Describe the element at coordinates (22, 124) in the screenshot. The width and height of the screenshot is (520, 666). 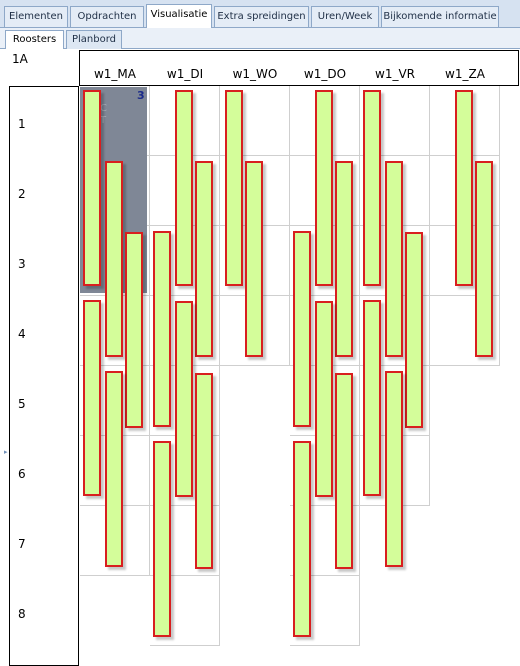
I see `period-label: 1` at that location.